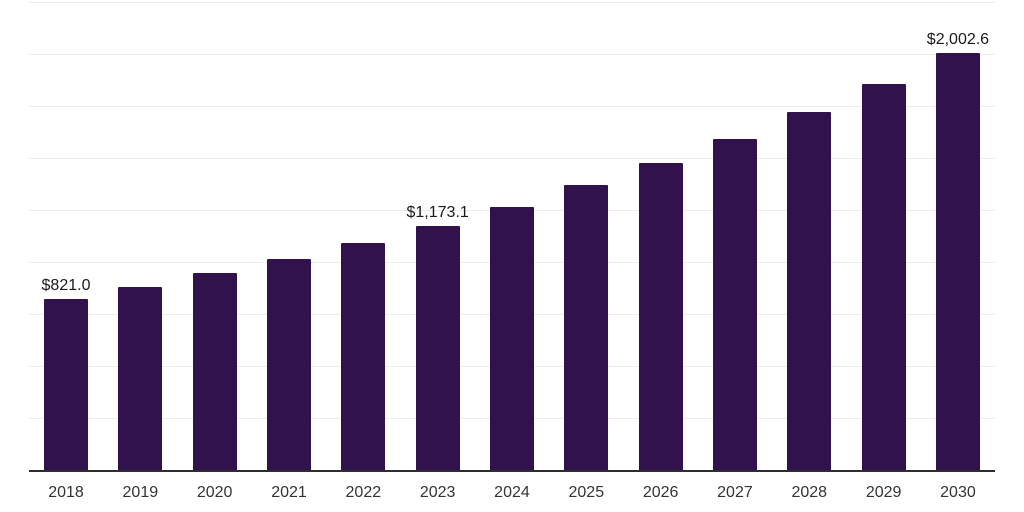 This screenshot has height=512, width=1024. What do you see at coordinates (214, 236) in the screenshot?
I see `bar-group-2020` at bounding box center [214, 236].